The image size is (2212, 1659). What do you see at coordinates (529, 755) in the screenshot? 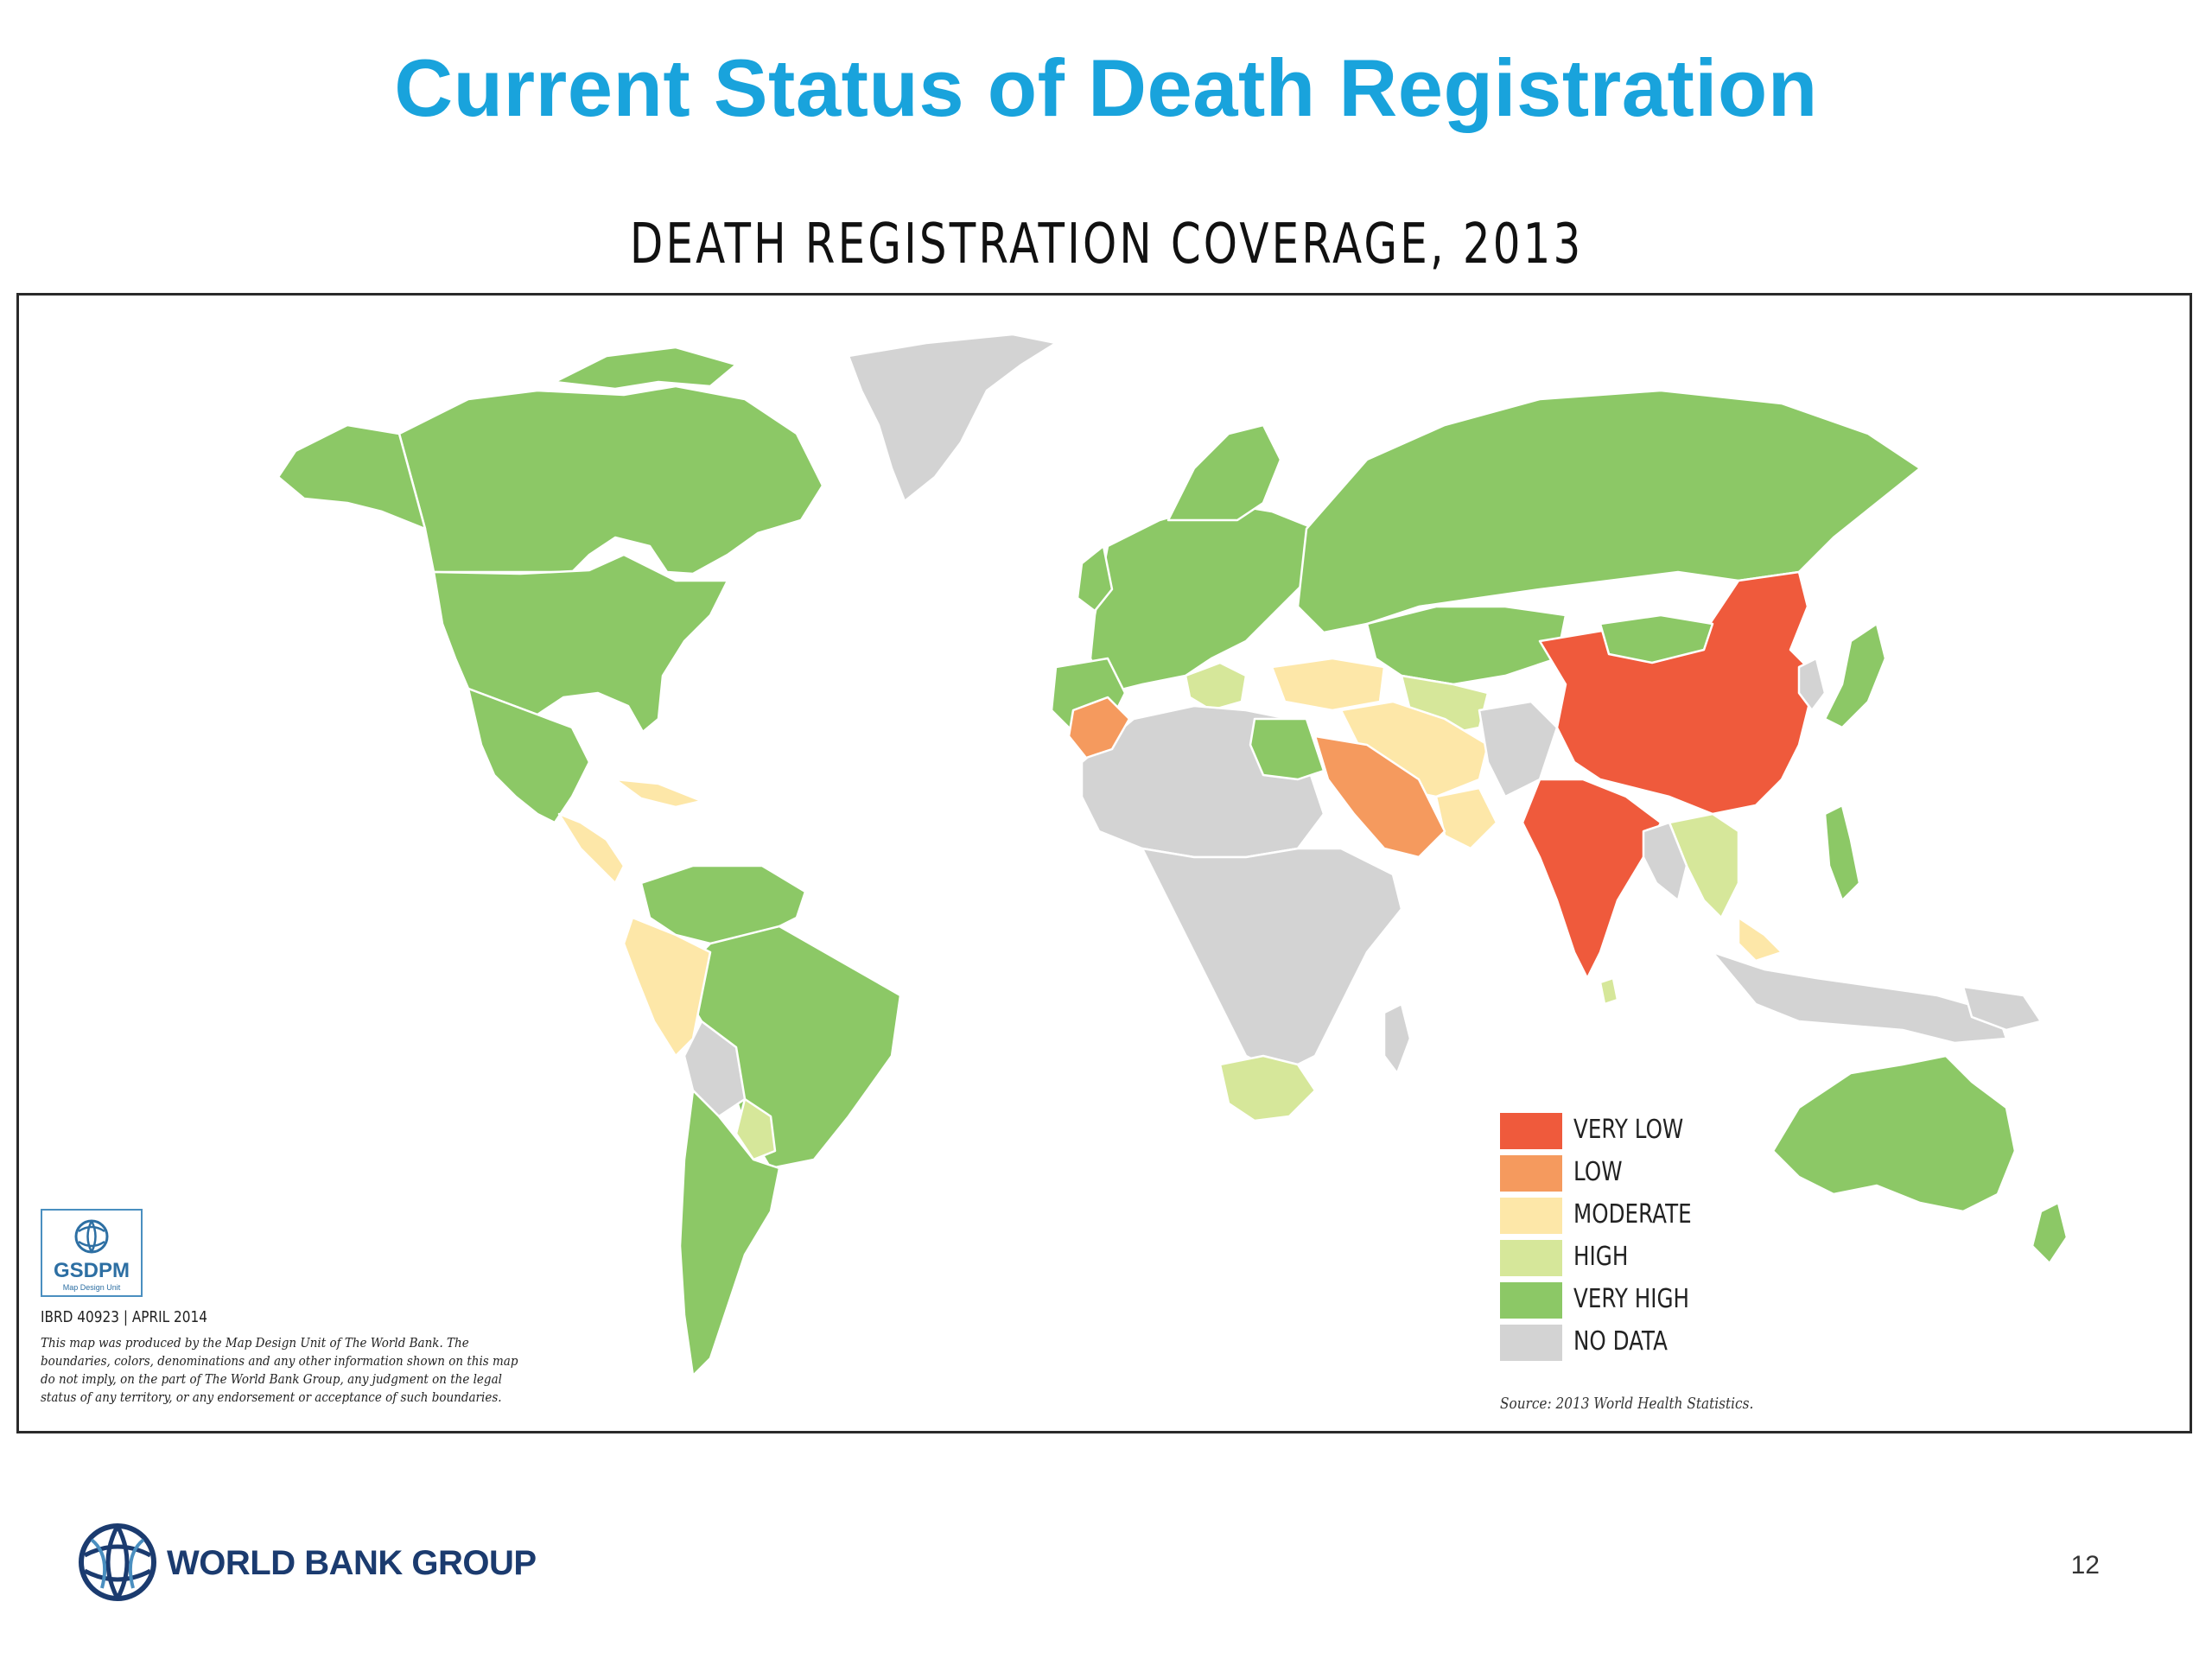
I see `region-mexico` at bounding box center [529, 755].